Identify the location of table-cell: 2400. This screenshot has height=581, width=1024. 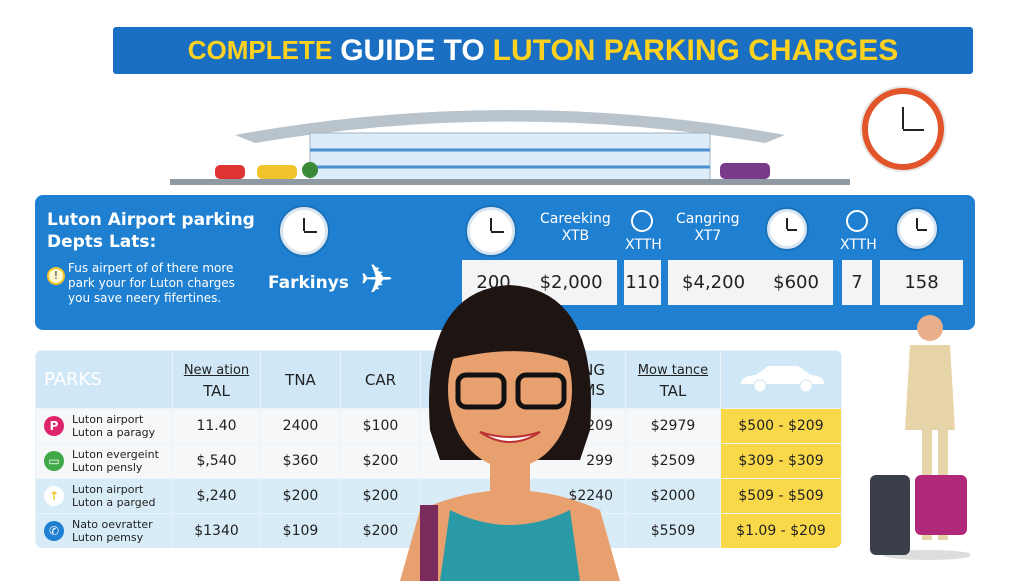
(300, 426).